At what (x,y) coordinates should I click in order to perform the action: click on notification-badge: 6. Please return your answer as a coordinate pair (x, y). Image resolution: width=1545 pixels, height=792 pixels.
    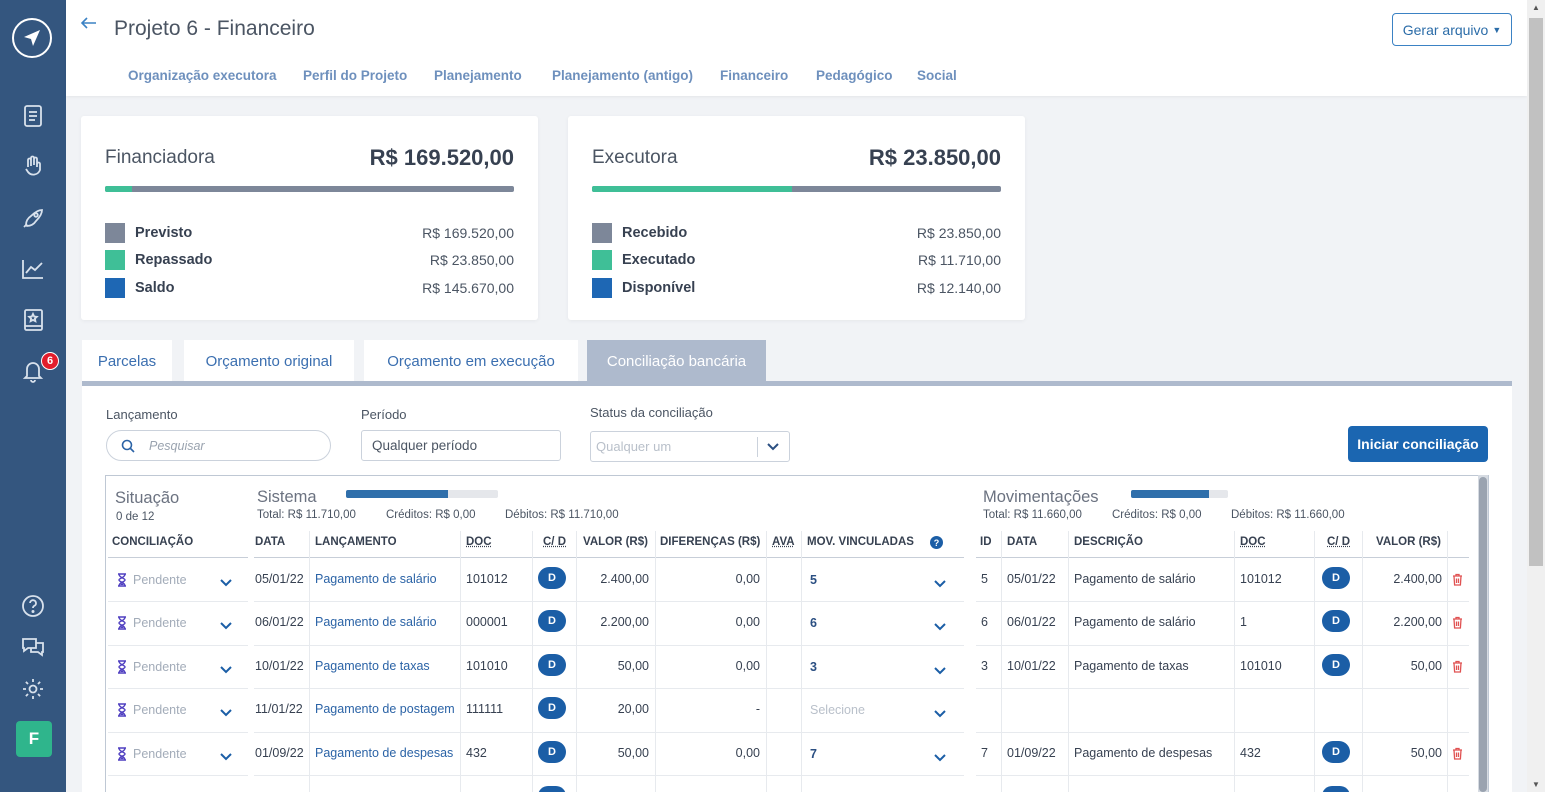
    Looking at the image, I should click on (50, 361).